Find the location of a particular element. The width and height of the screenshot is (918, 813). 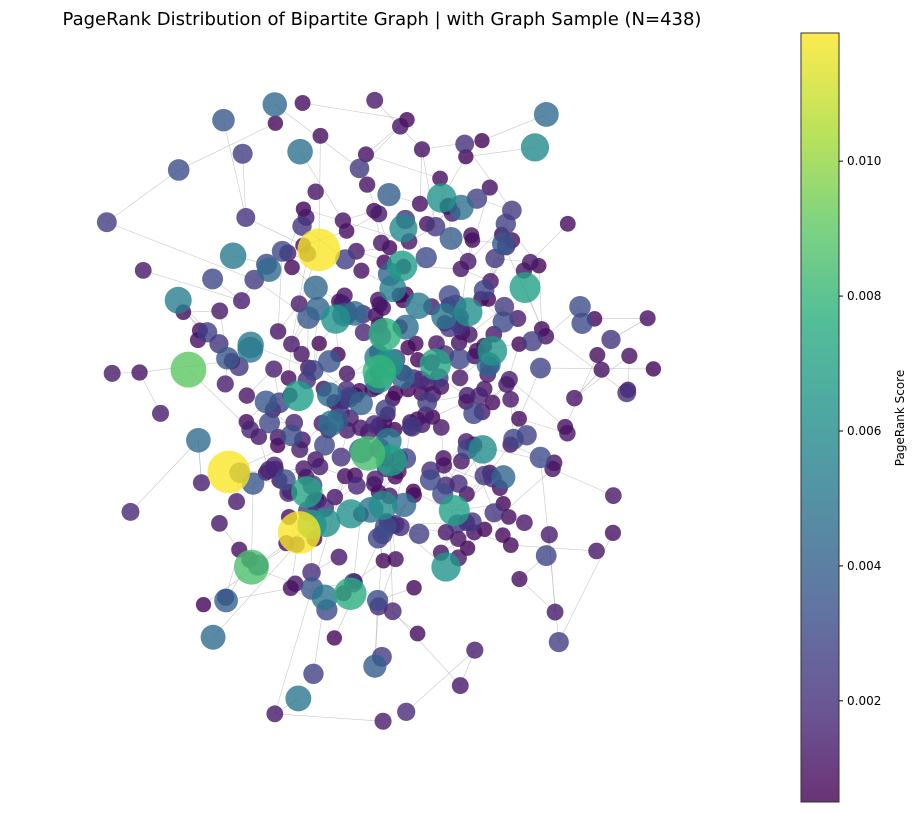

colorbar-label: PageRank Score is located at coordinates (900, 418).